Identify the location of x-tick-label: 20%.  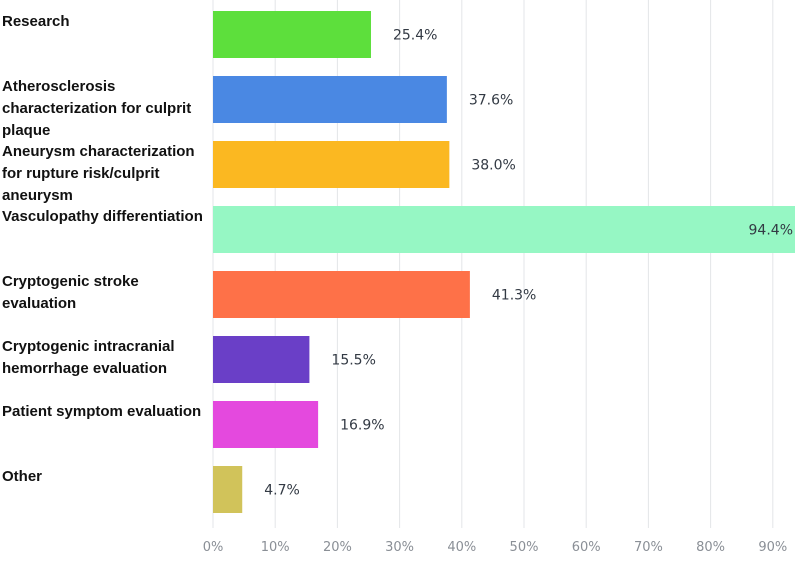
(337, 547).